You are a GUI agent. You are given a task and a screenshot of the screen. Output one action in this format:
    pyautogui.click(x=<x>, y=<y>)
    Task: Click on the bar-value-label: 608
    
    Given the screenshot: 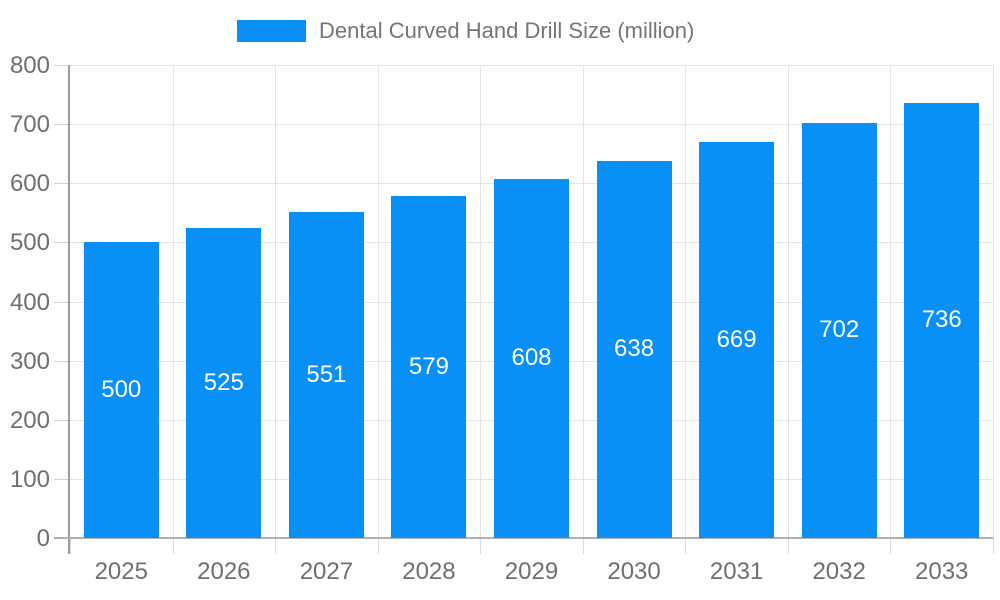 What is the action you would take?
    pyautogui.click(x=531, y=358)
    